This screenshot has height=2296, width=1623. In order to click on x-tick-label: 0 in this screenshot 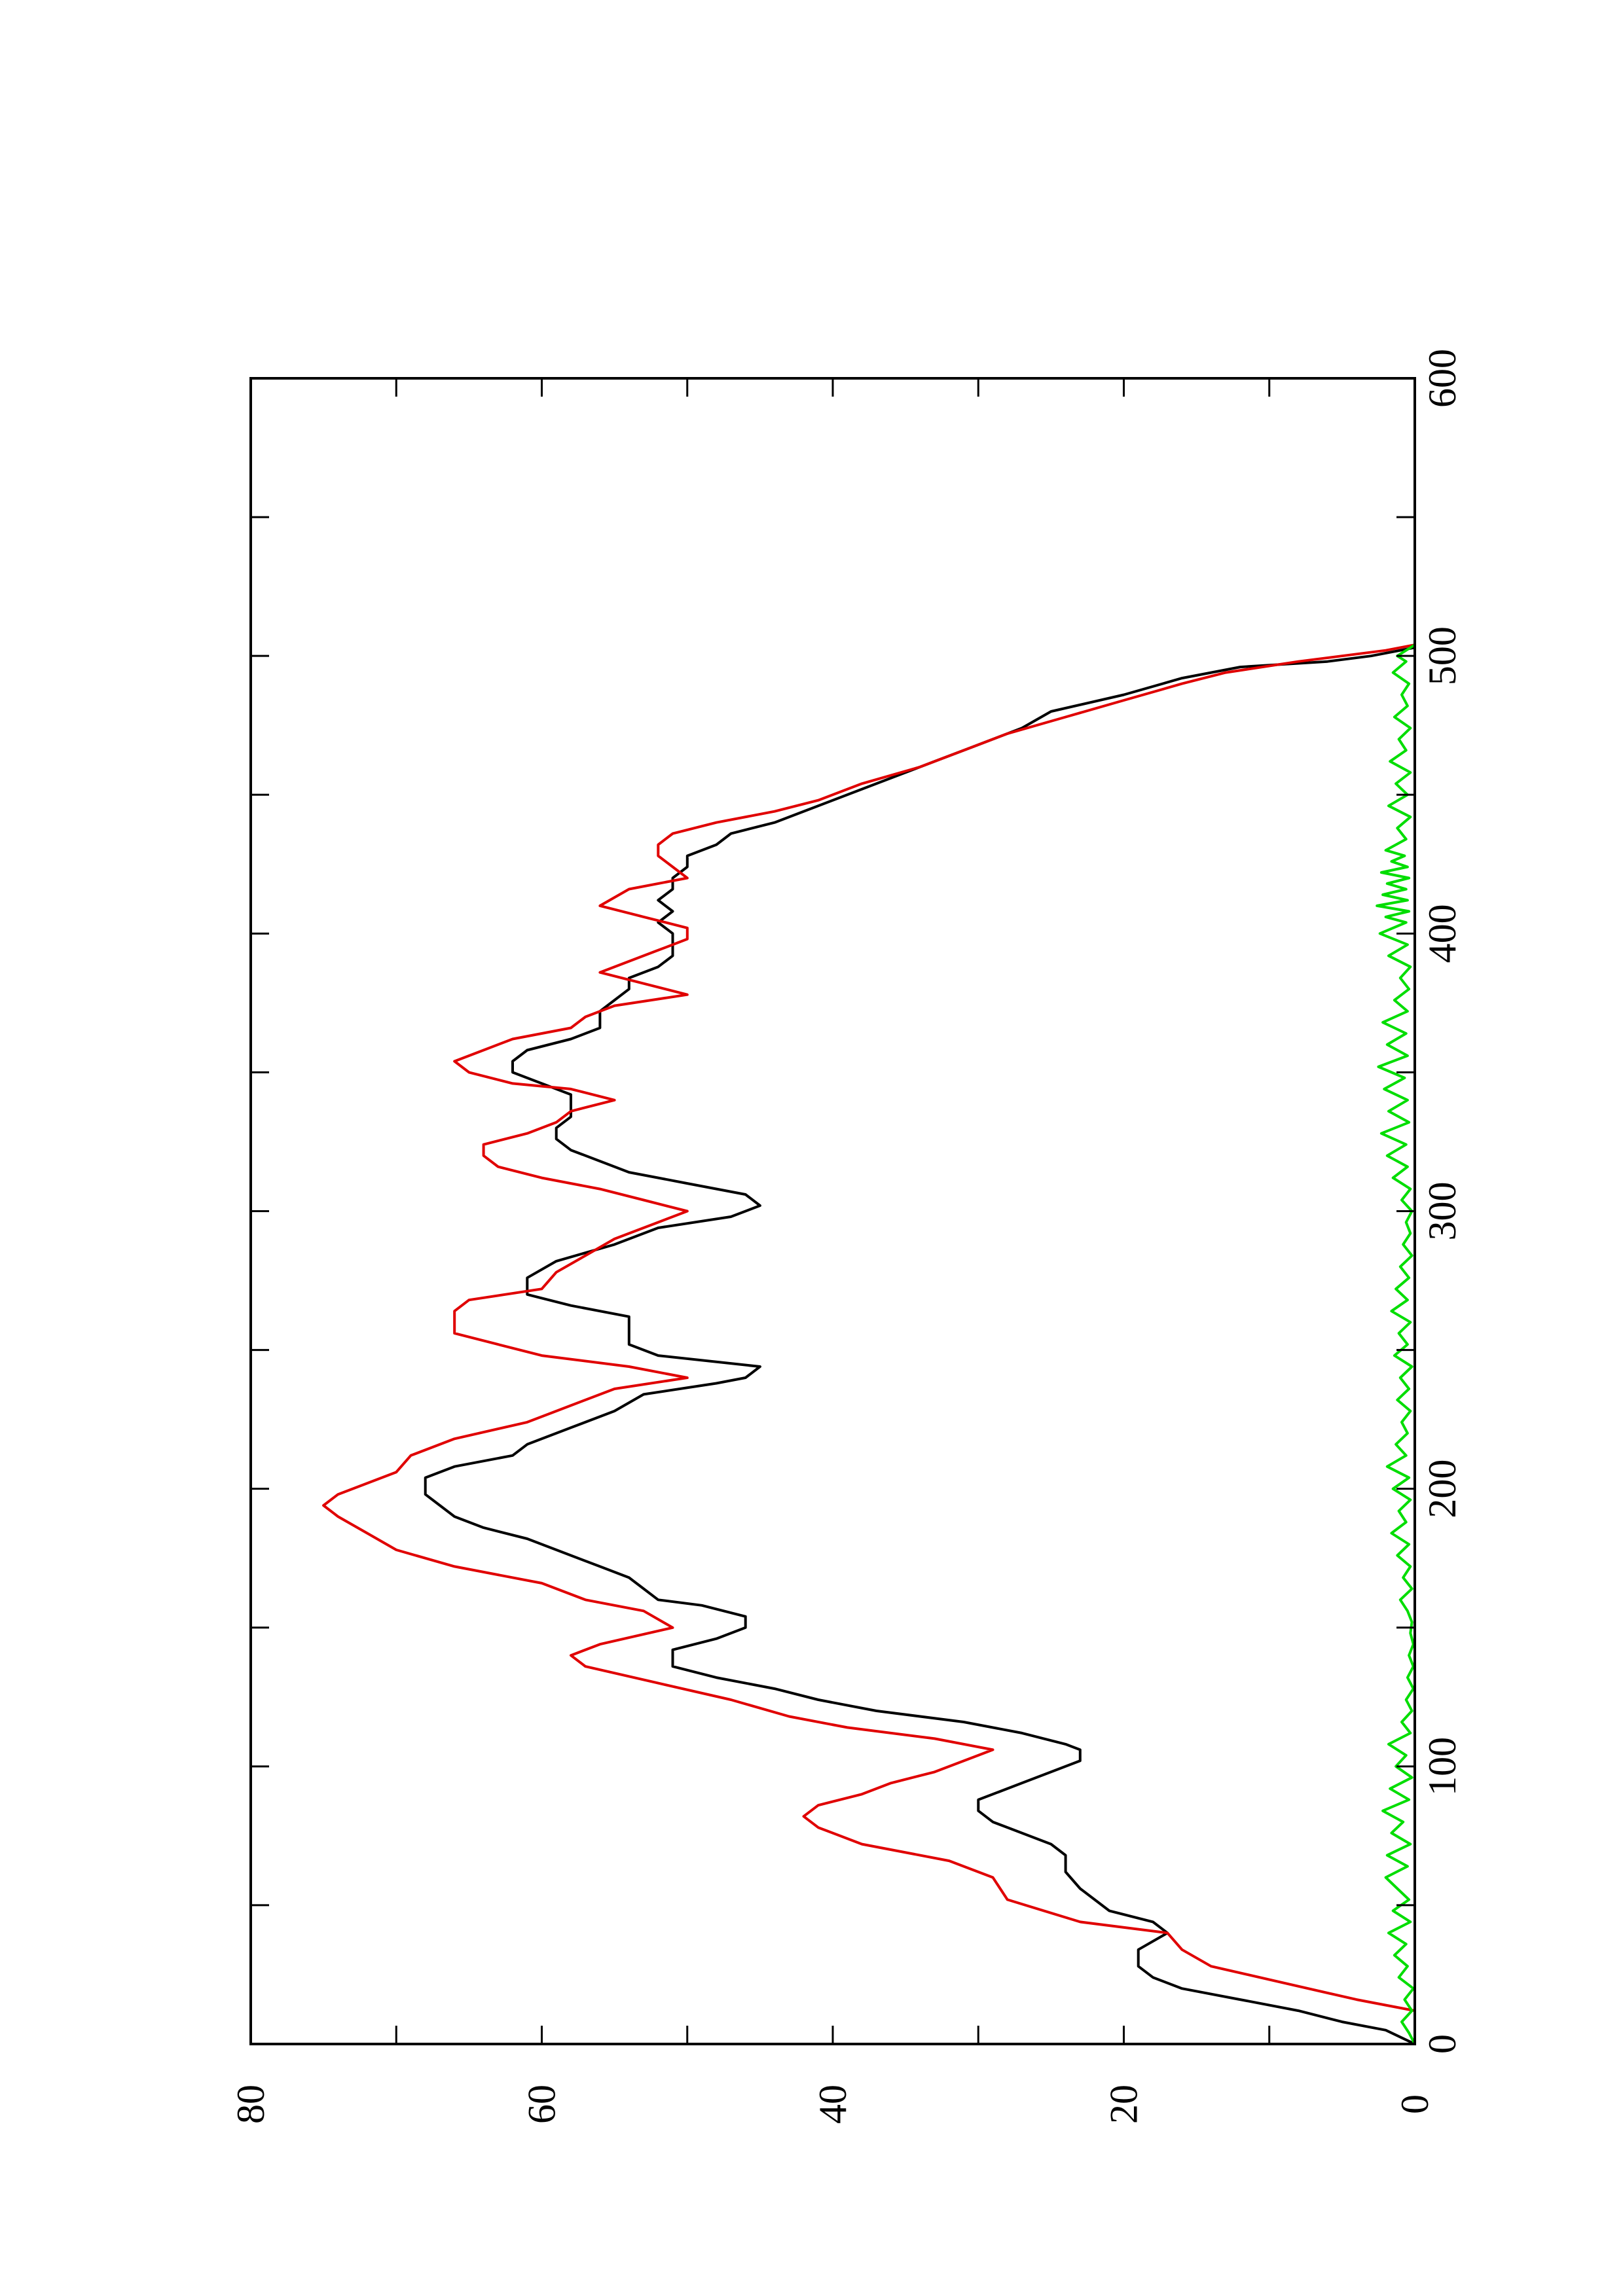, I will do `click(1442, 2044)`.